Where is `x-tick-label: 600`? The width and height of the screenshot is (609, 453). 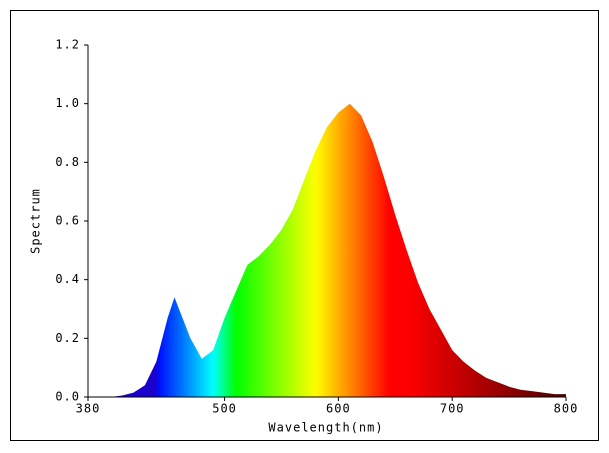 x-tick-label: 600 is located at coordinates (338, 409).